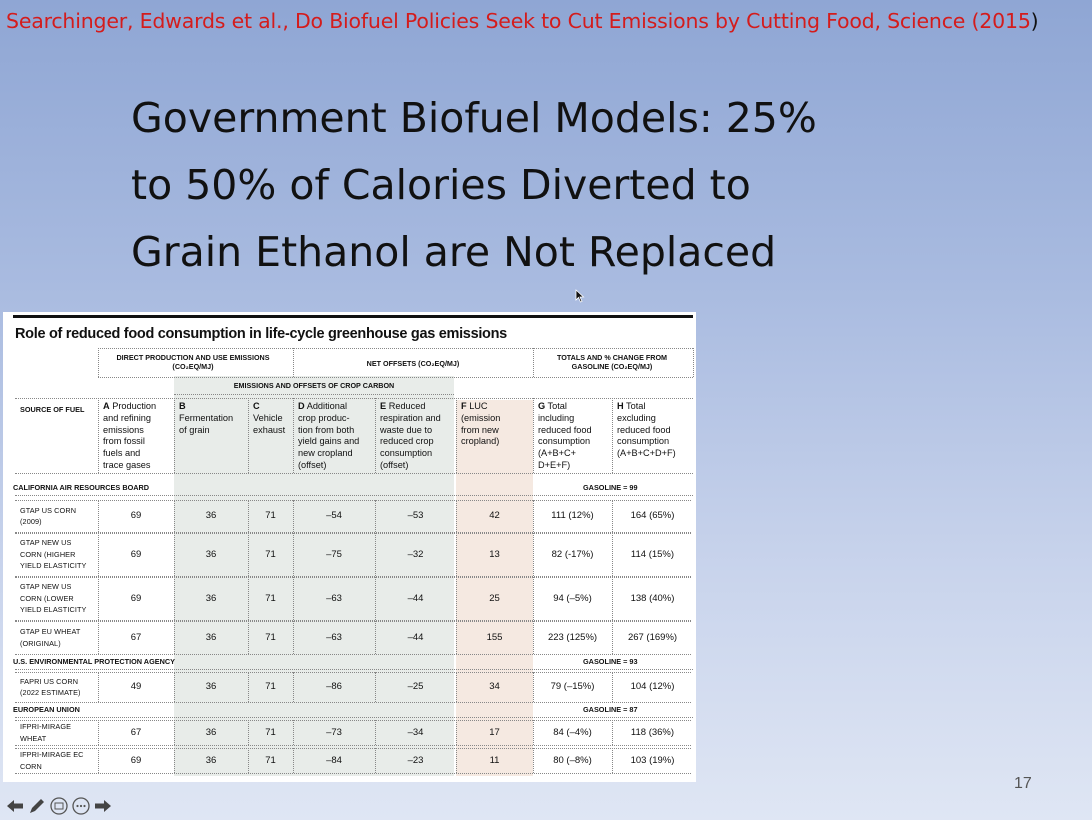 Image resolution: width=1092 pixels, height=820 pixels. I want to click on cell-g: 111 (12%), so click(572, 515).